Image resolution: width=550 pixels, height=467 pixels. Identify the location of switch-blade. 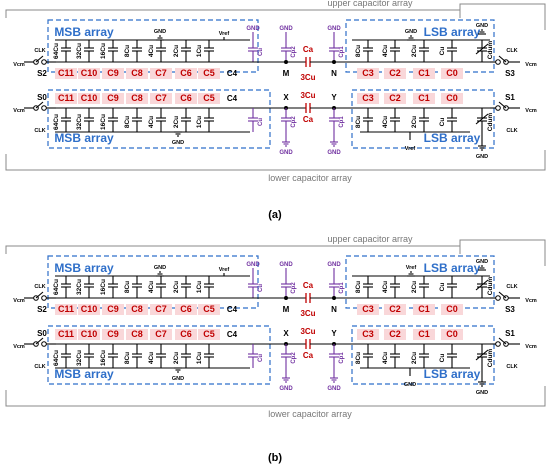
(502, 341).